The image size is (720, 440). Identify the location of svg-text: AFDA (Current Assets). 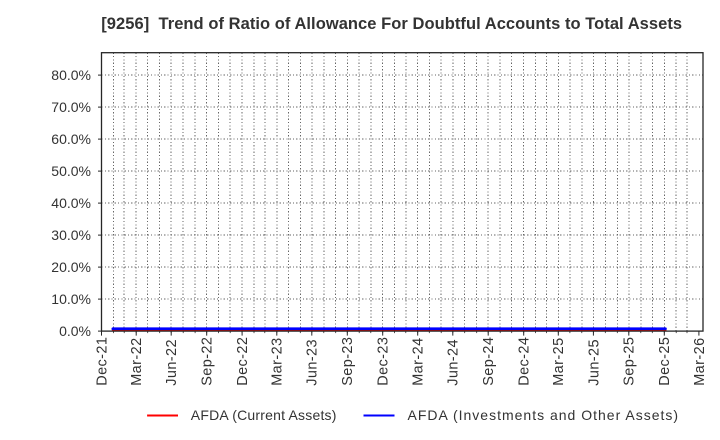
(264, 415).